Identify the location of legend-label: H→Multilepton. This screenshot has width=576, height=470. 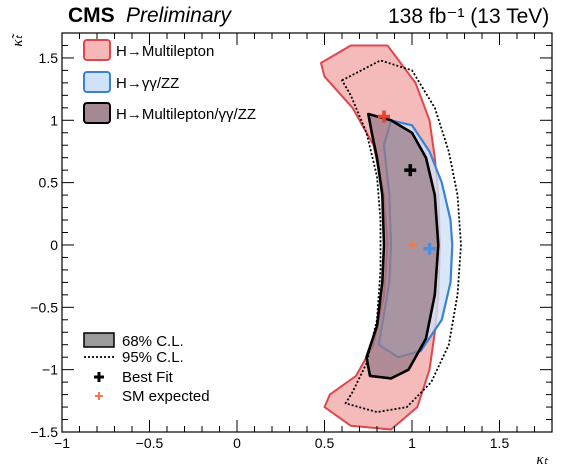
(165, 51).